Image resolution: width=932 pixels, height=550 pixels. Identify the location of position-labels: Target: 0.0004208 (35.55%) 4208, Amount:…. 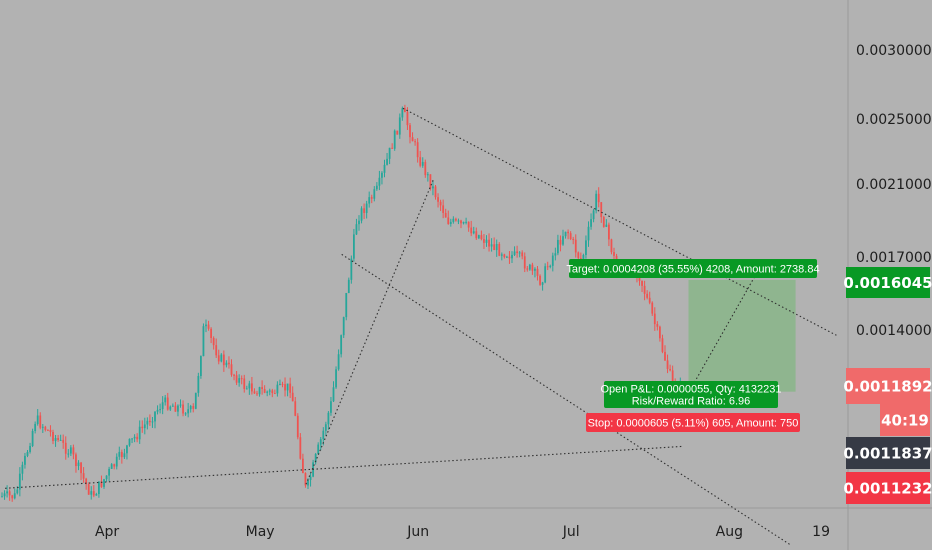
(693, 345).